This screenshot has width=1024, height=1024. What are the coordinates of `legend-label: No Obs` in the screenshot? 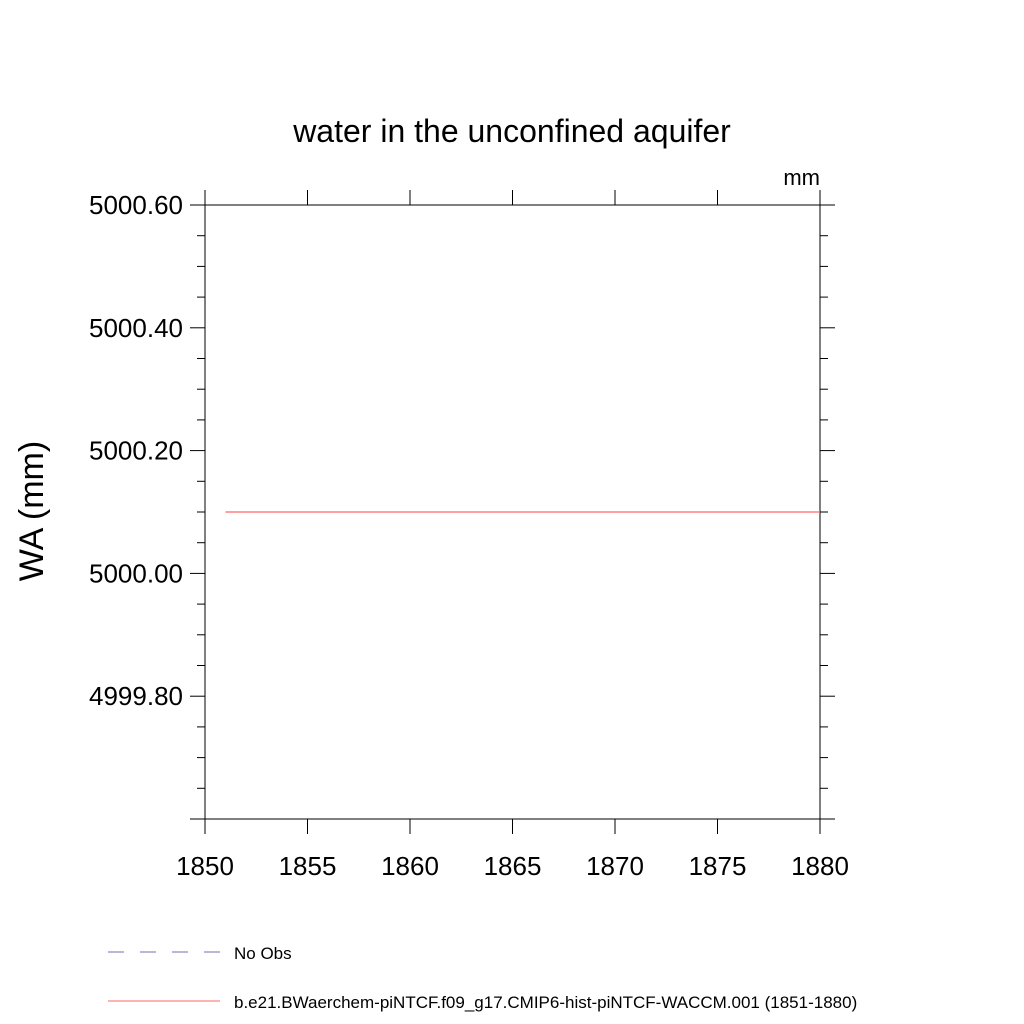 It's located at (263, 953).